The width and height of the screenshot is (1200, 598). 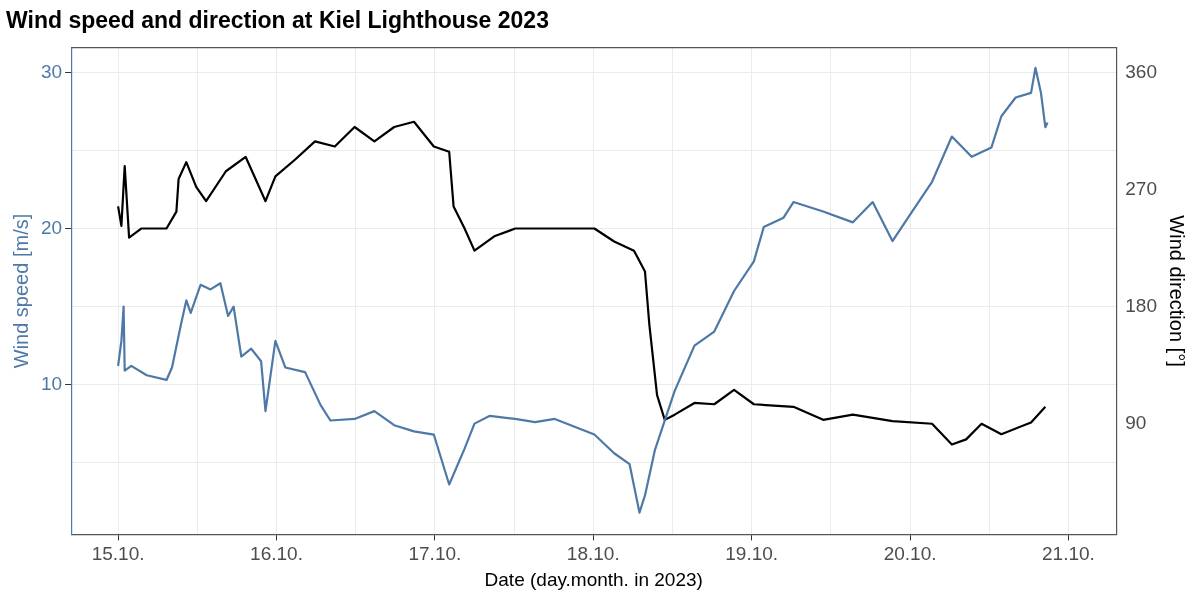 What do you see at coordinates (752, 554) in the screenshot?
I see `x-tick-label: 19.10.` at bounding box center [752, 554].